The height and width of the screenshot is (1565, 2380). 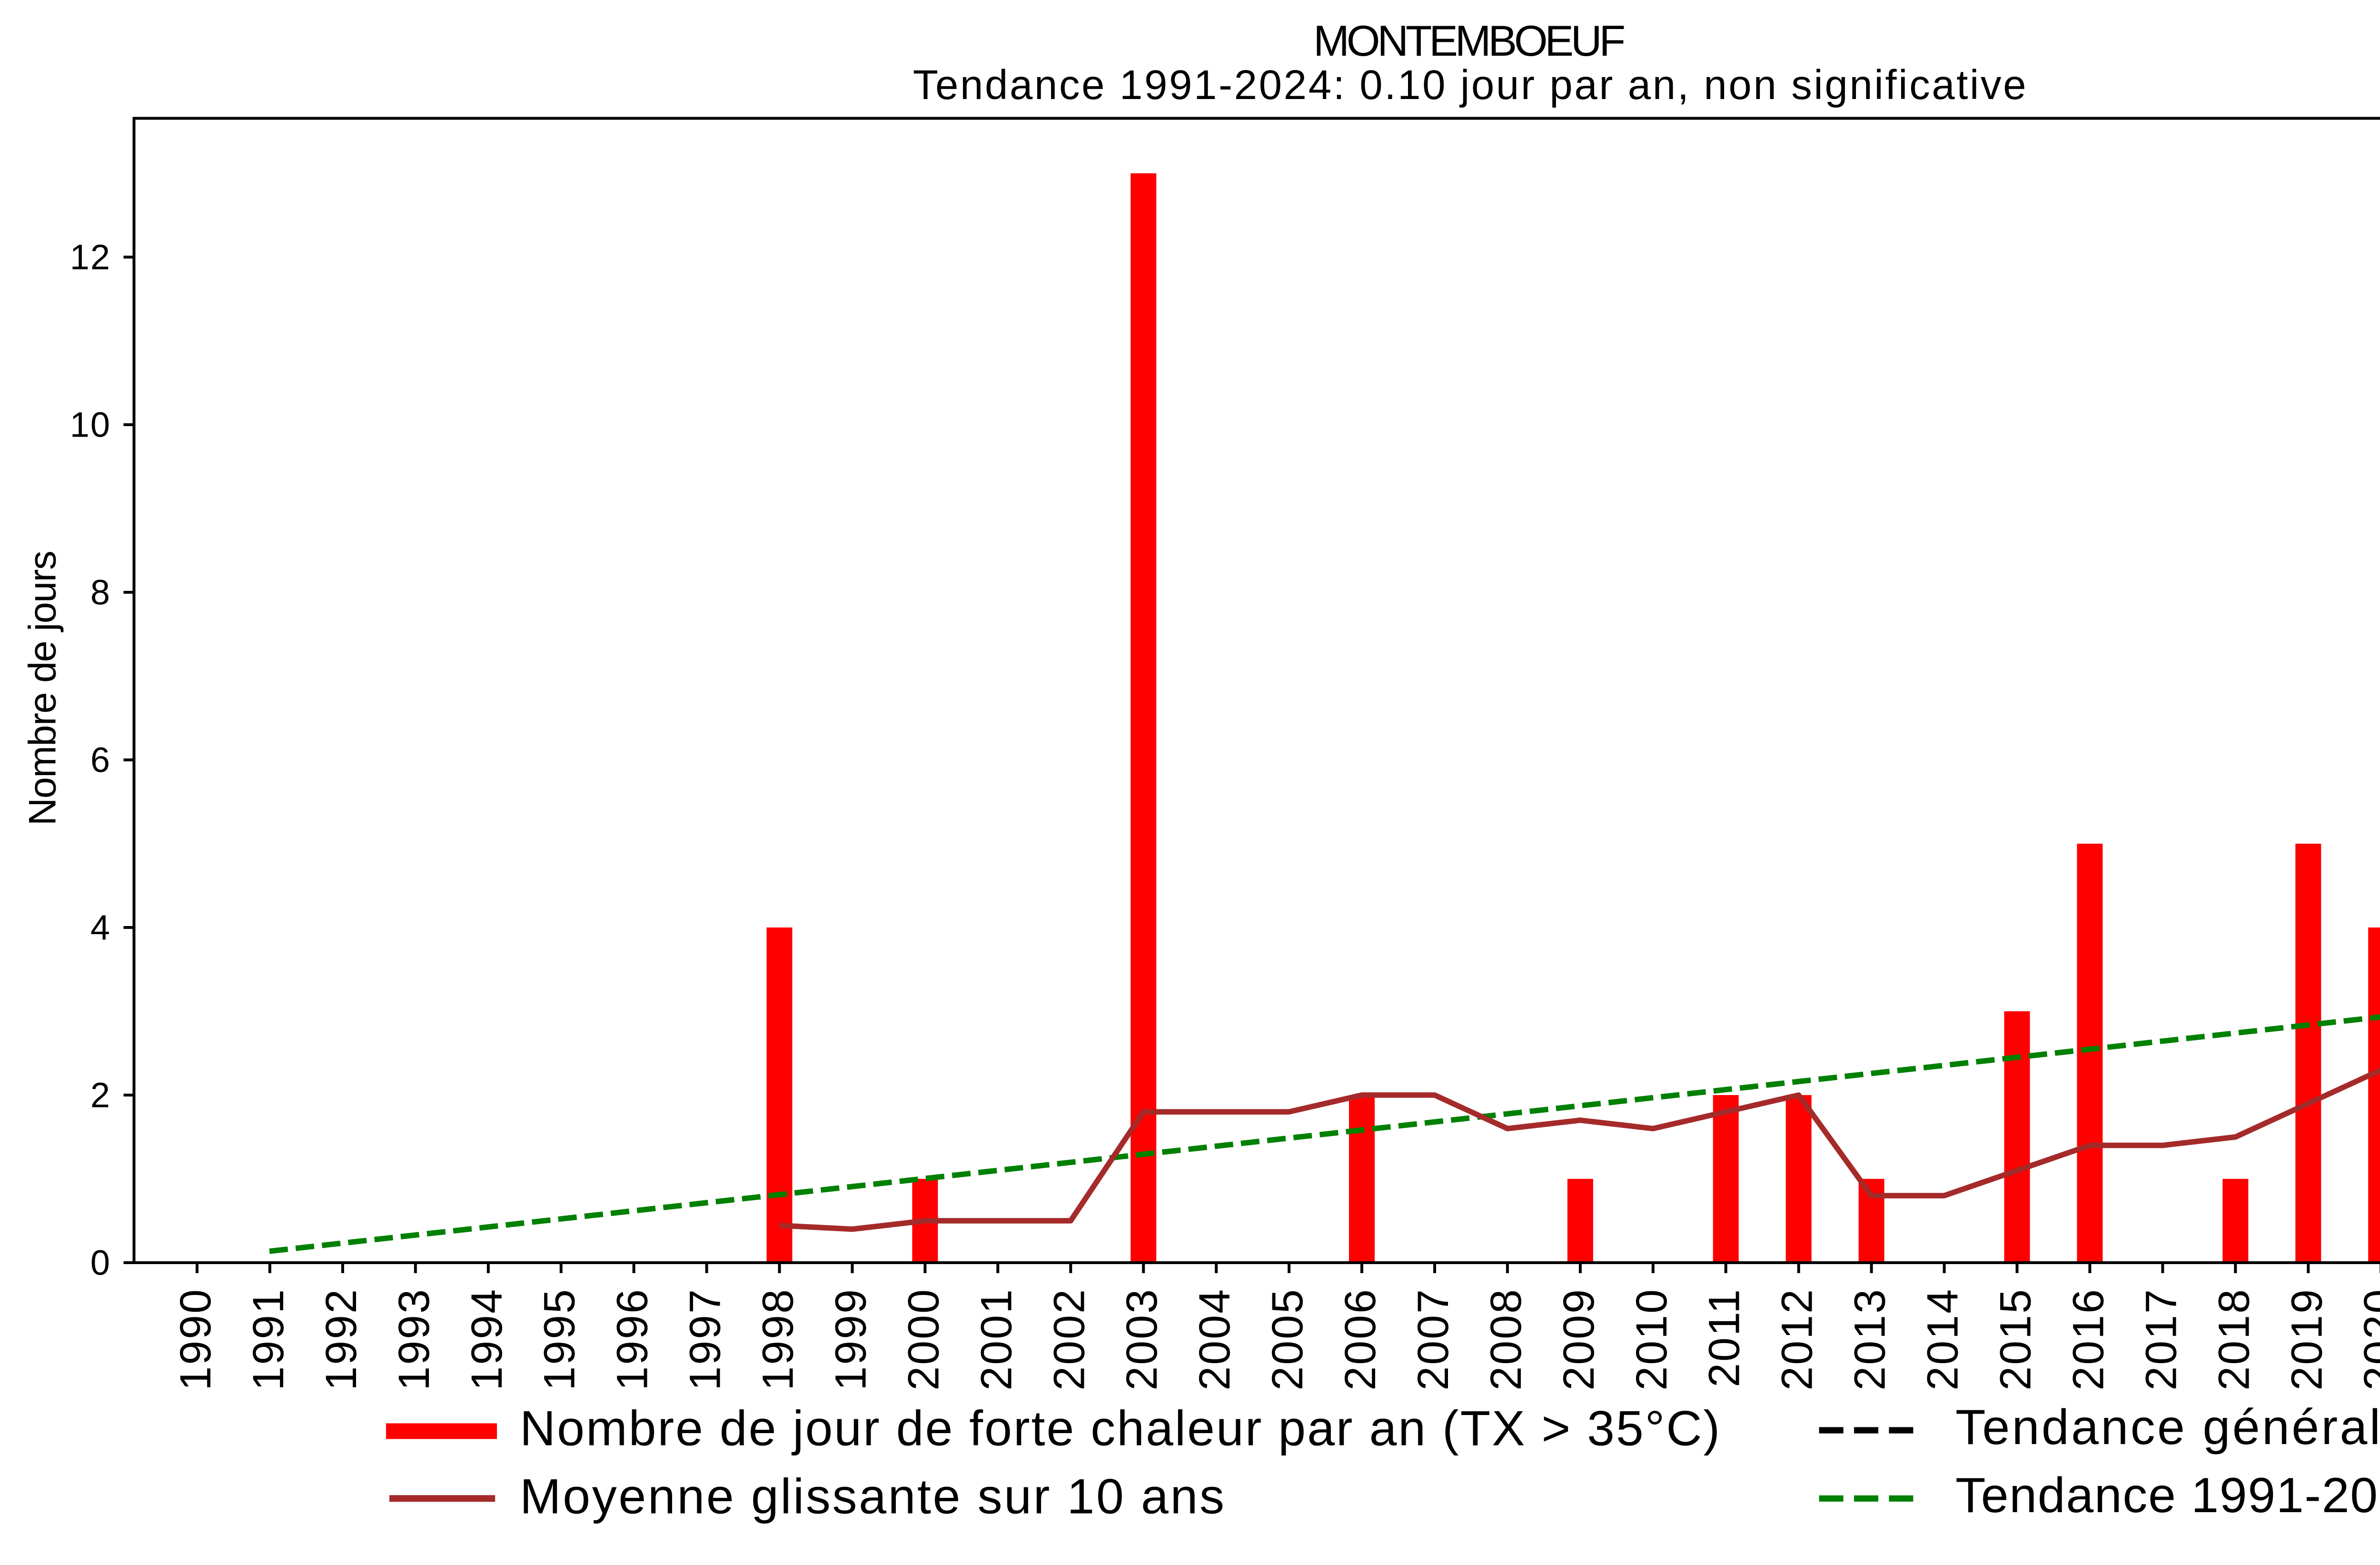 What do you see at coordinates (778, 1339) in the screenshot?
I see `svg-text: 1998` at bounding box center [778, 1339].